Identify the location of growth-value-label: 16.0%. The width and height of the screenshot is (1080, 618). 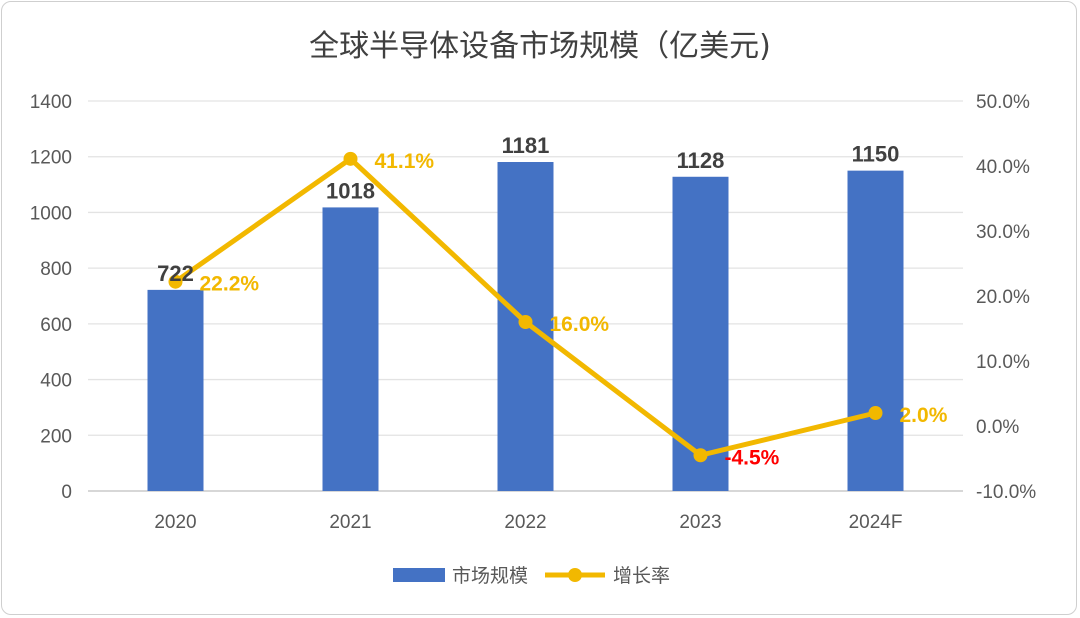
(580, 324).